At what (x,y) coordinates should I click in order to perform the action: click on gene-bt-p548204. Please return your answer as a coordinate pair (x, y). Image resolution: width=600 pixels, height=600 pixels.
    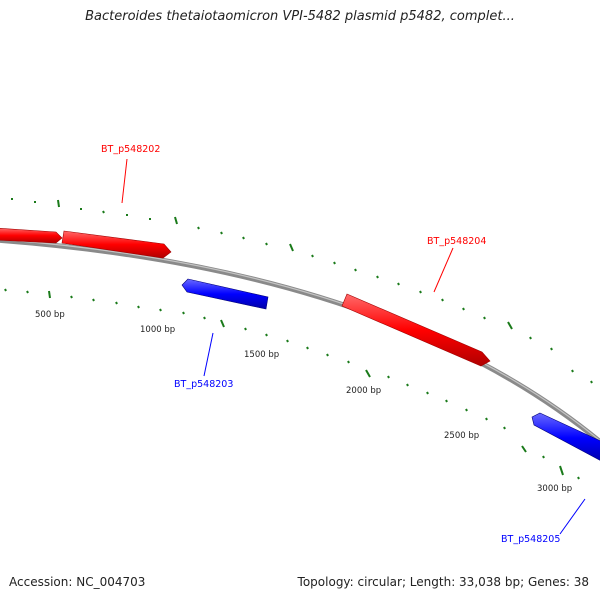
    Looking at the image, I should click on (416, 330).